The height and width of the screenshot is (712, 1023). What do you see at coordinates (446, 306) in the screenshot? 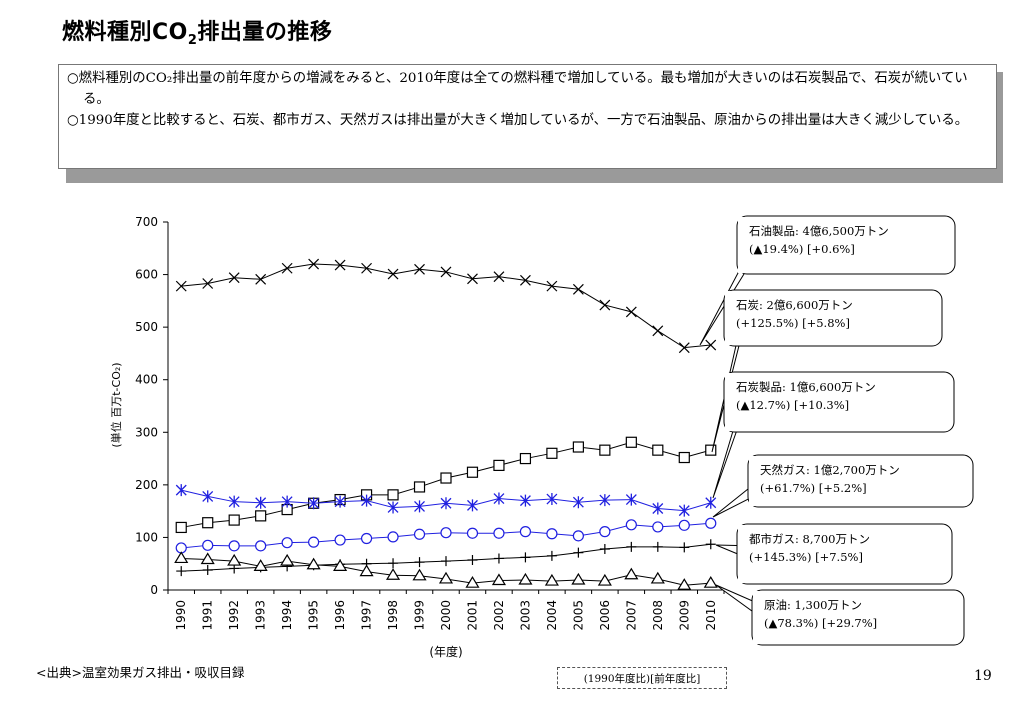
I see `series-line` at bounding box center [446, 306].